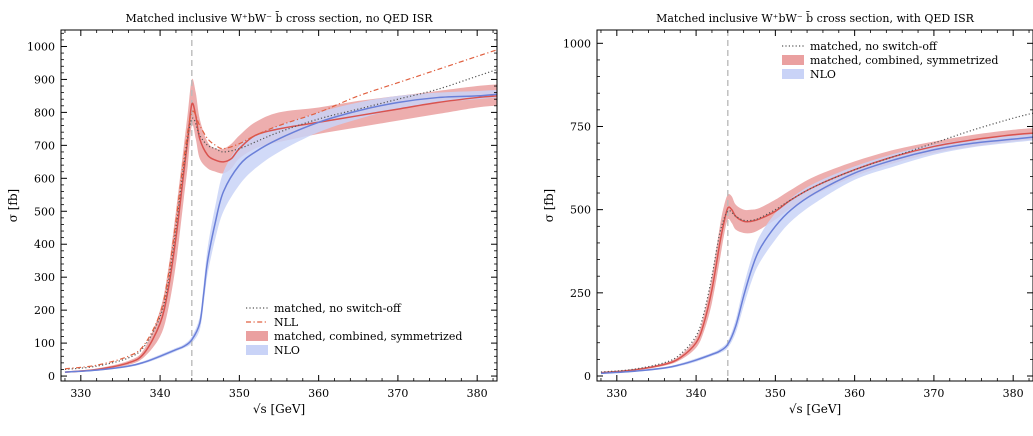 Image resolution: width=1033 pixels, height=436 pixels. Describe the element at coordinates (44, 145) in the screenshot. I see `y-tick-label: 700` at that location.